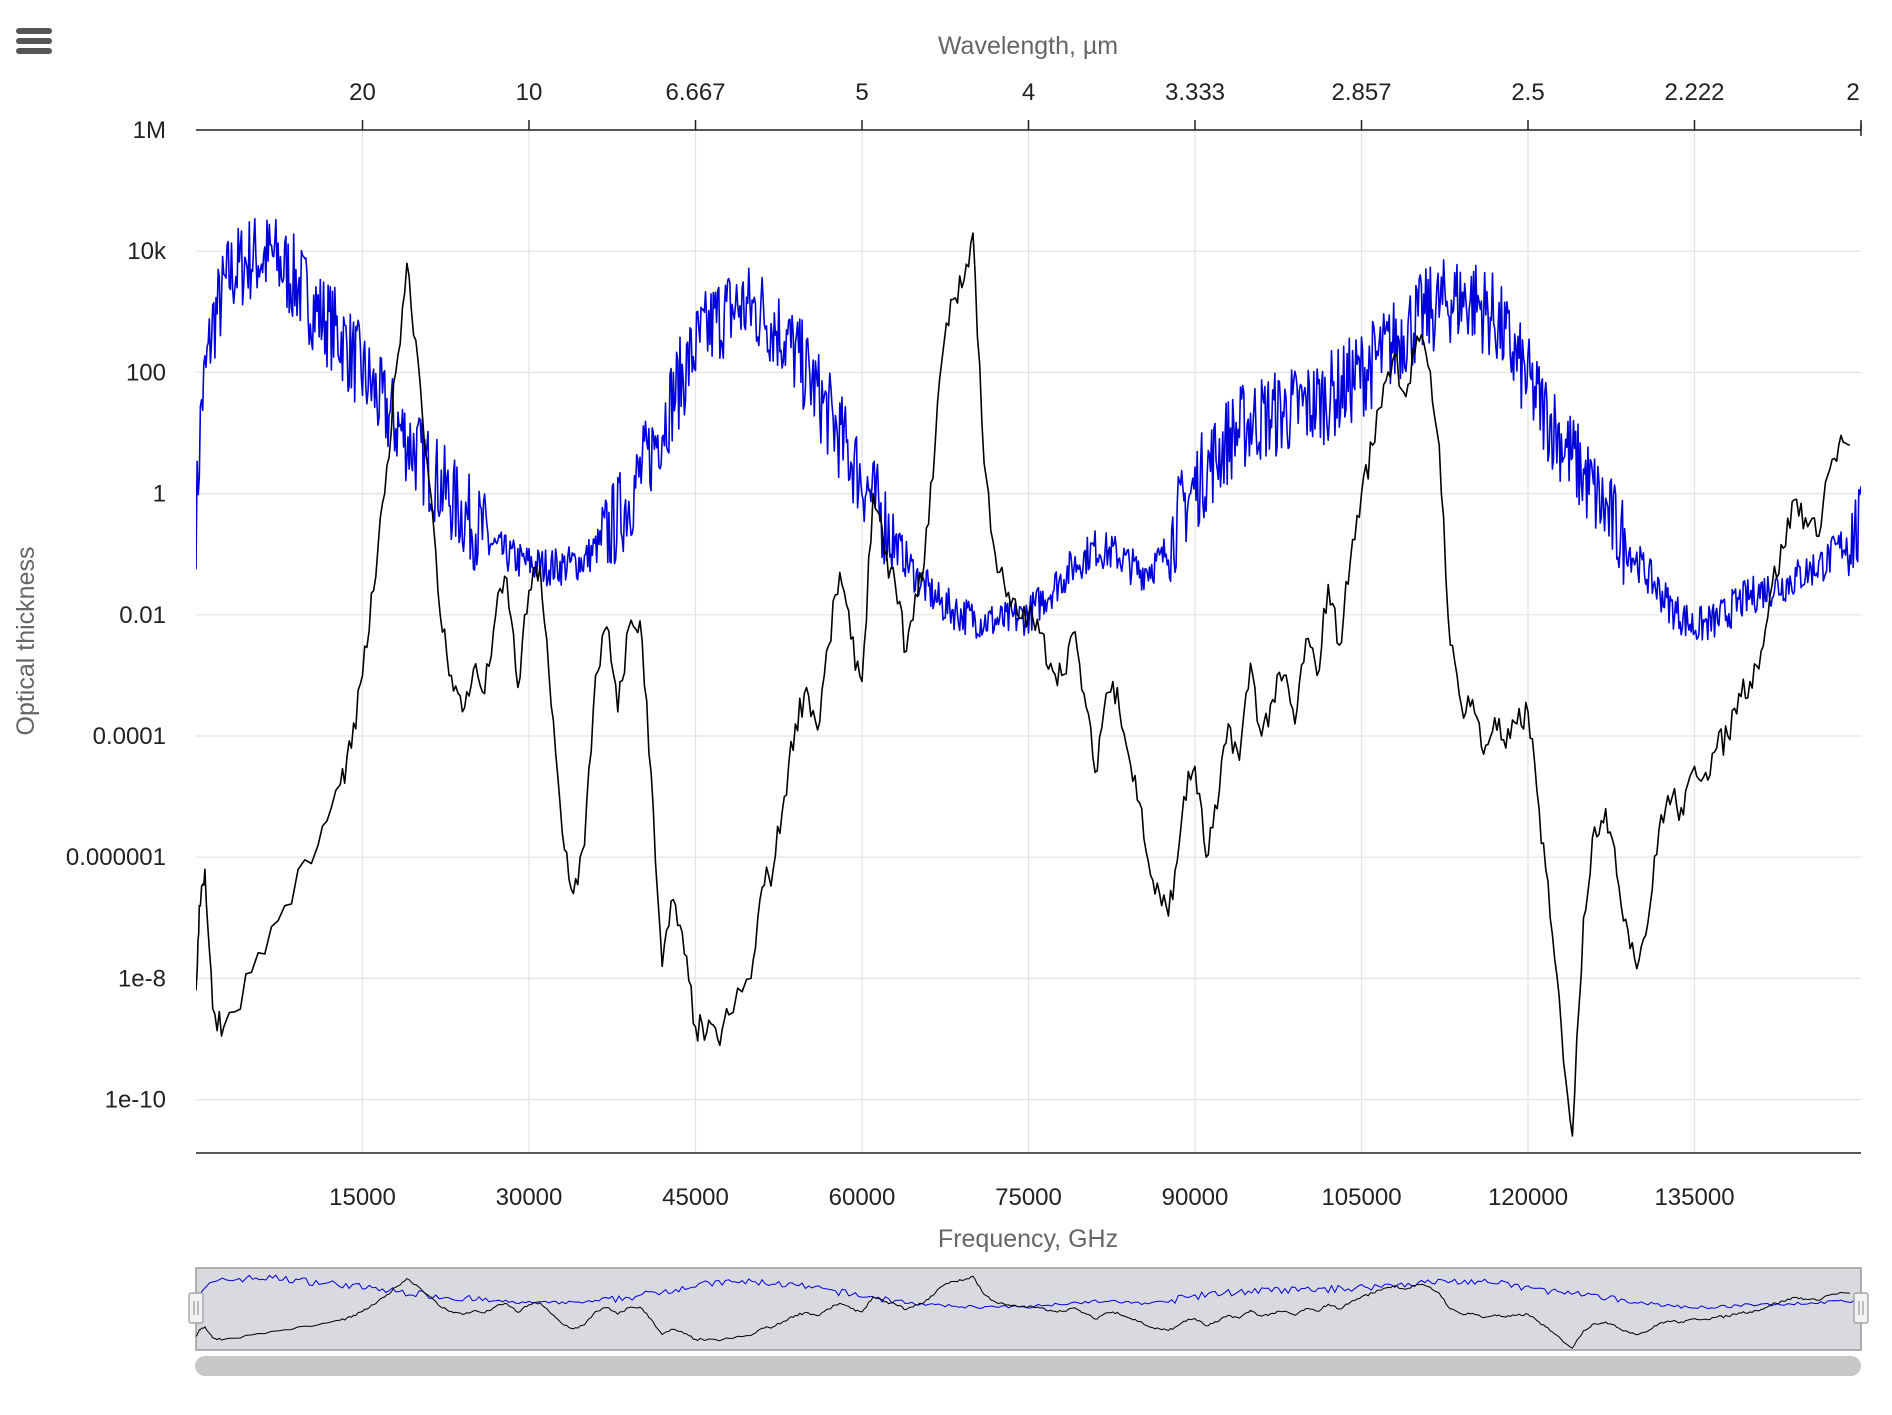 The image size is (1892, 1415). Describe the element at coordinates (1195, 92) in the screenshot. I see `x2-tick-label: 3.333` at that location.